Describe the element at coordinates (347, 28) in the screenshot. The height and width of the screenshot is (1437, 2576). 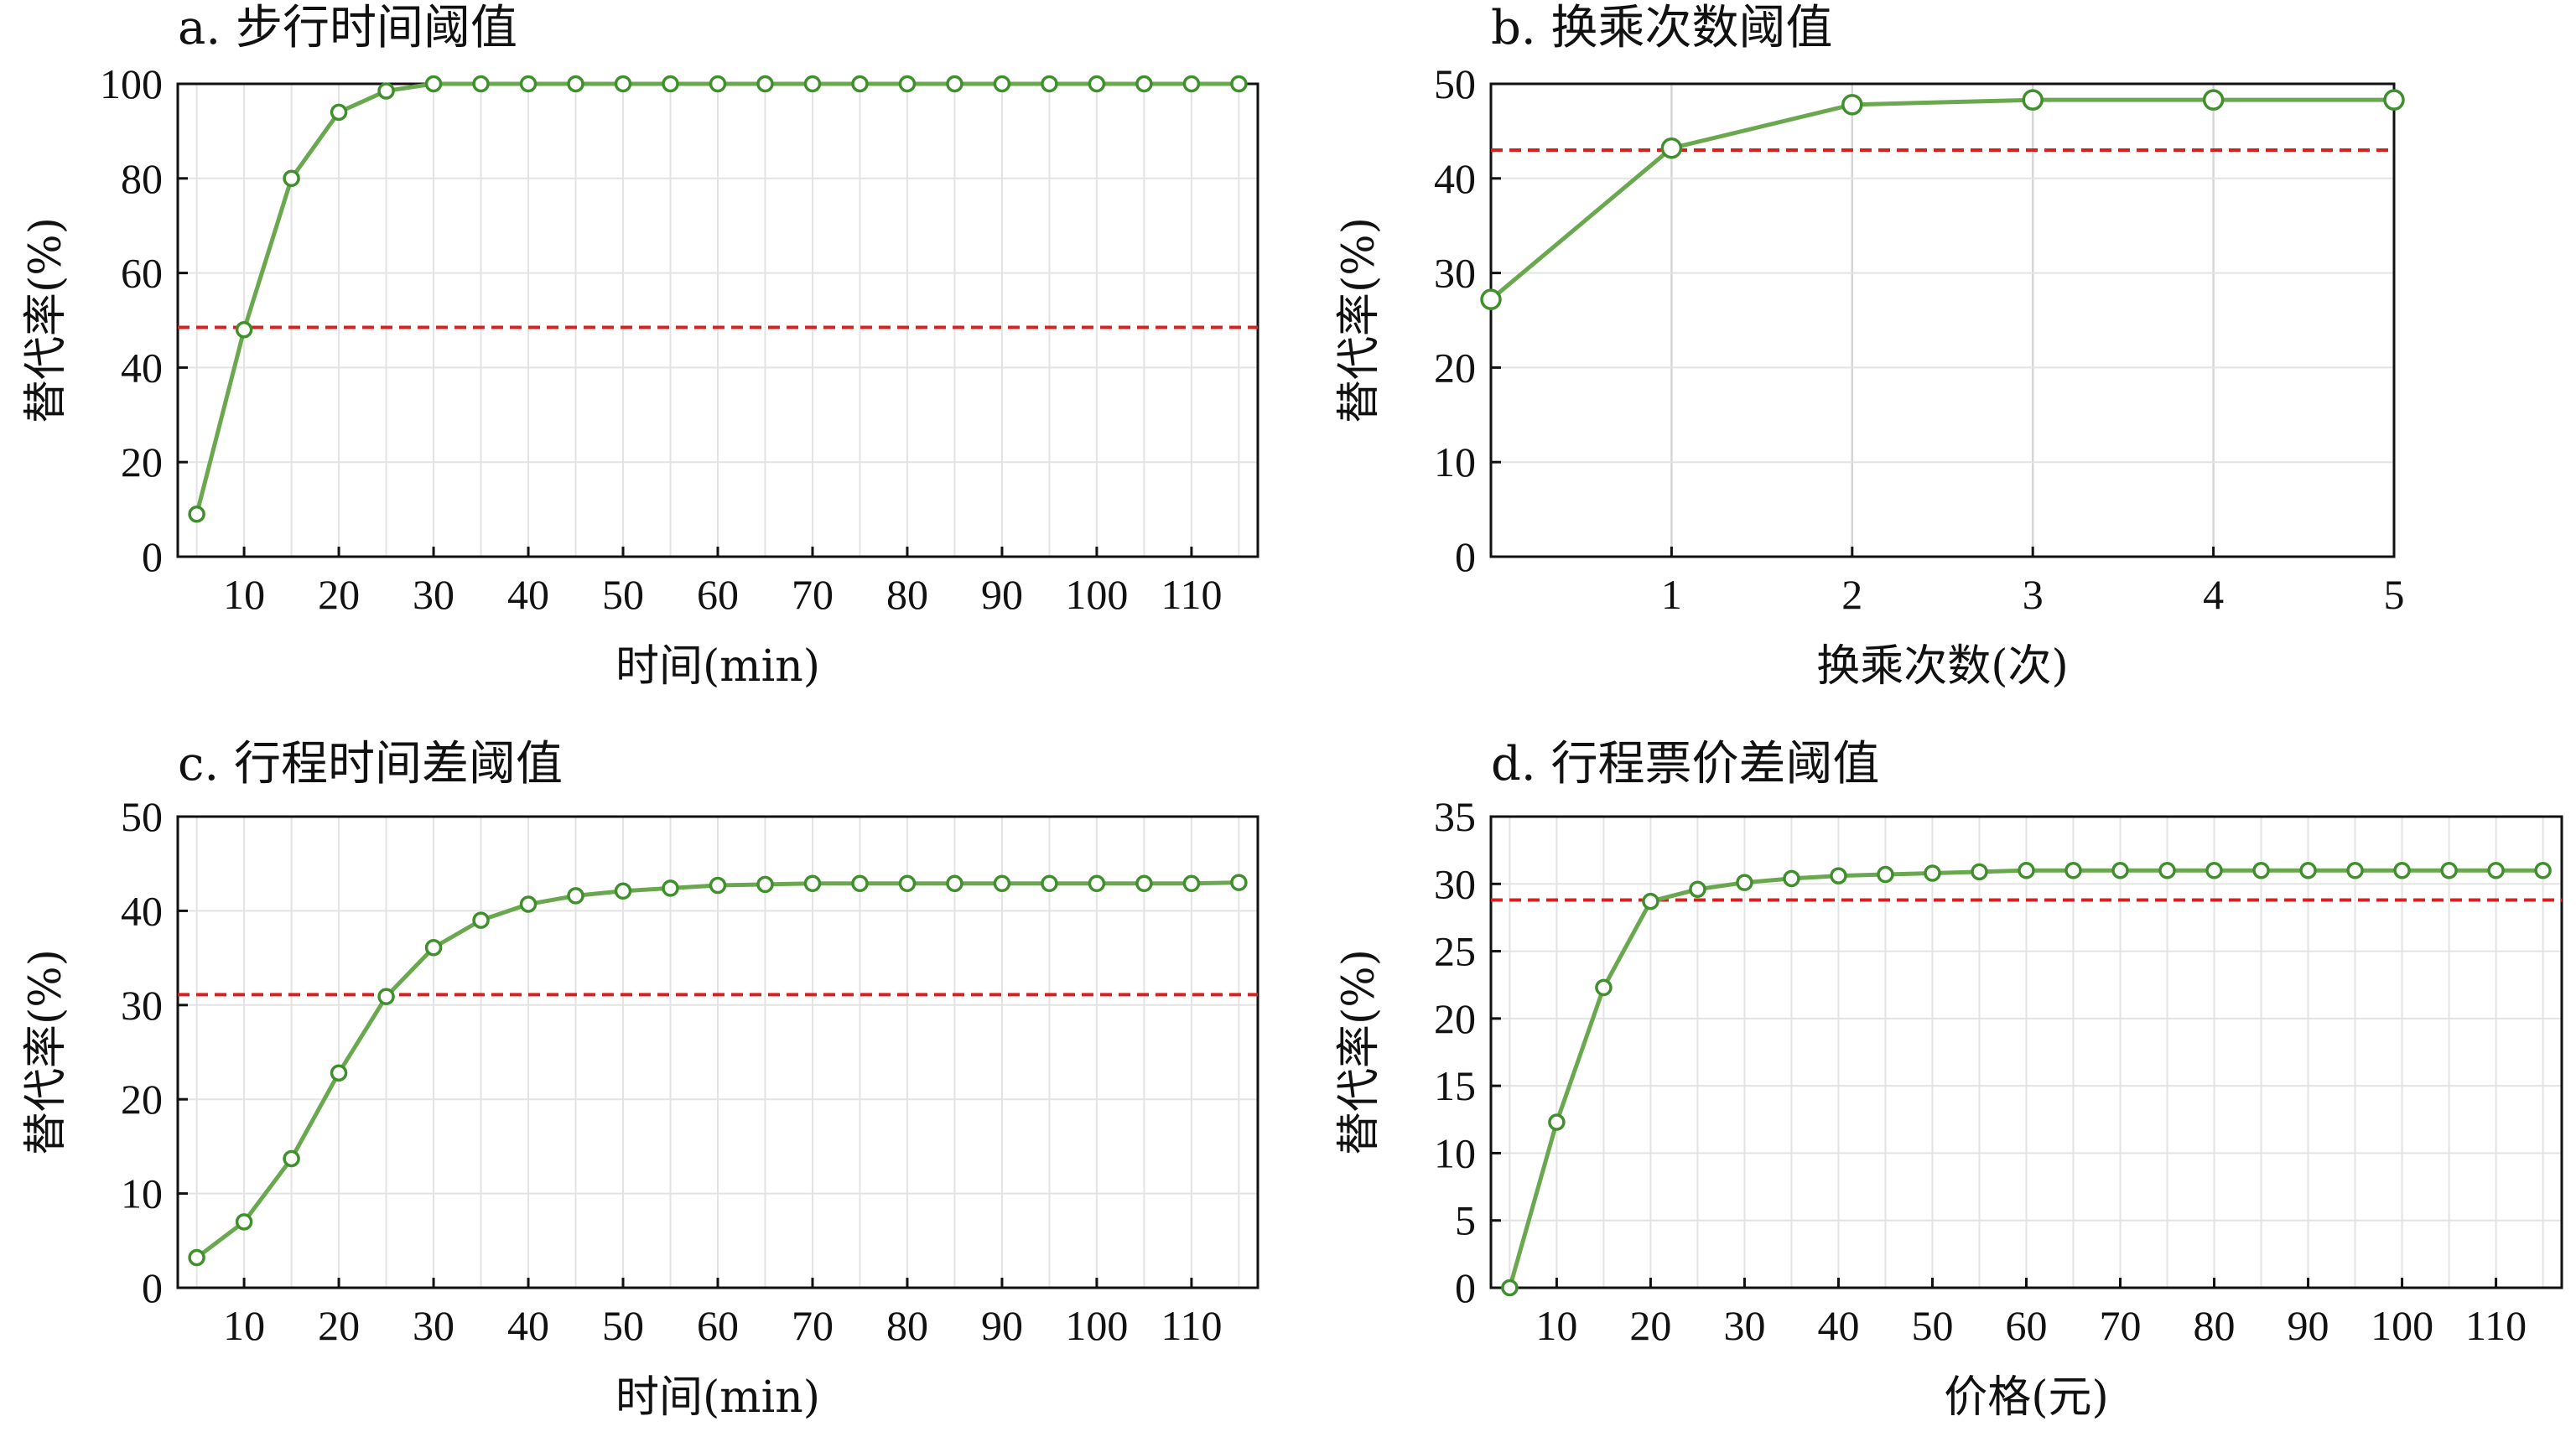
I see `panel-title: a. 步行时间阈值` at that location.